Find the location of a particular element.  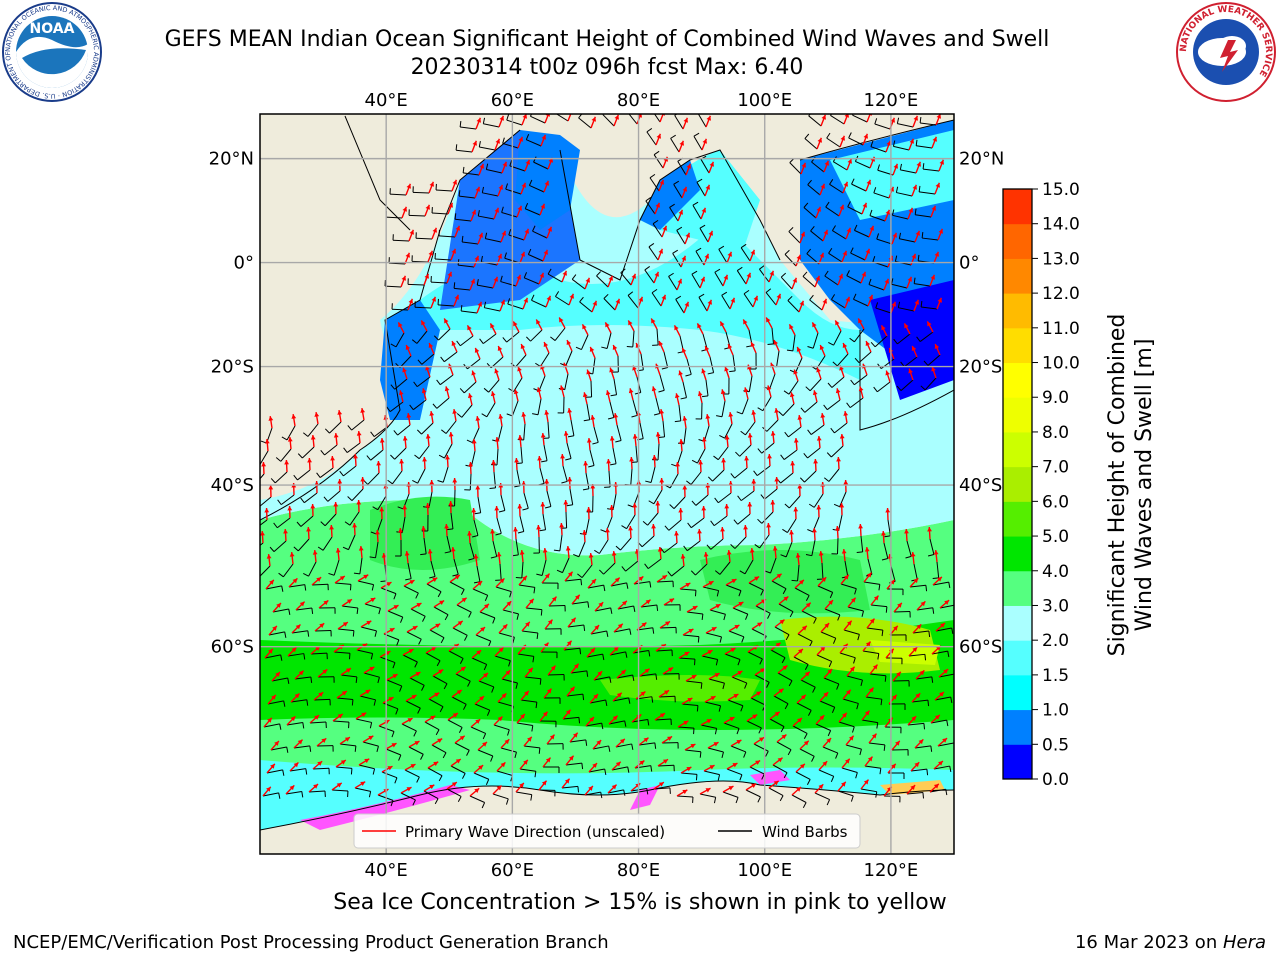

colorbar-segment is located at coordinates (1017, 762).